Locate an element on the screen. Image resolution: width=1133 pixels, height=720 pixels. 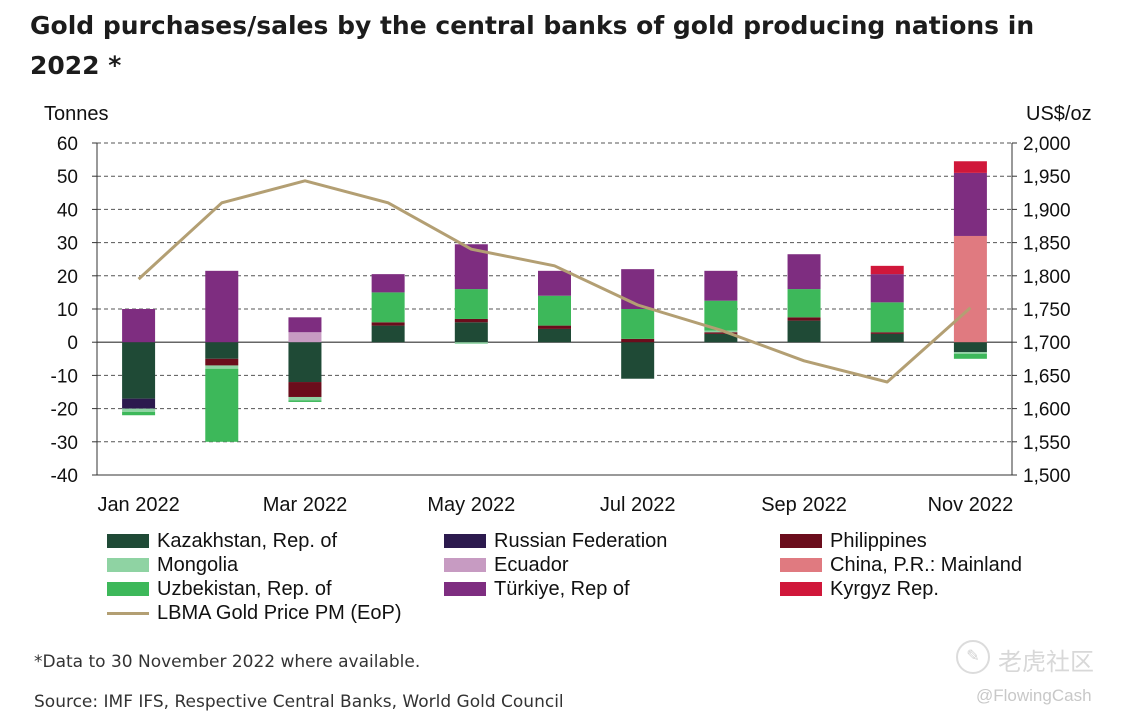
x-tick-label: Sep 2022 is located at coordinates (804, 505).